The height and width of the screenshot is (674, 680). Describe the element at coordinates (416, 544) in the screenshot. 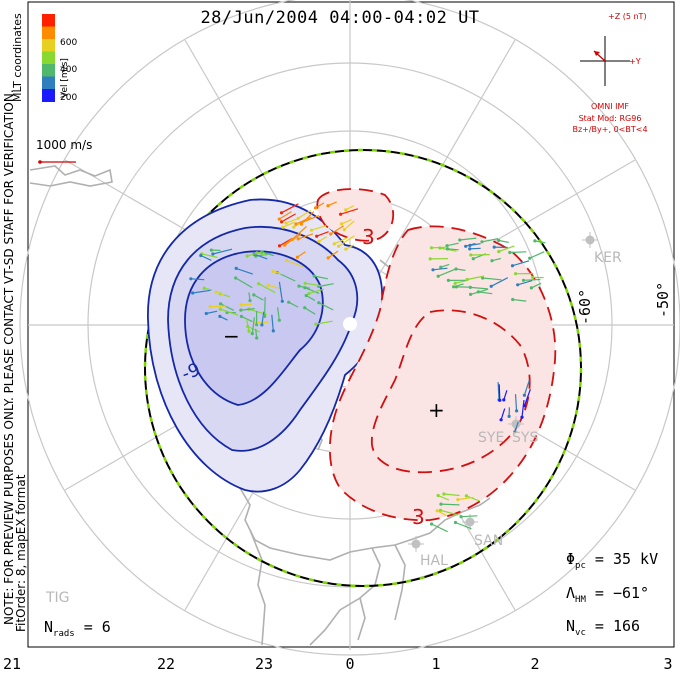

I see `radar-marker-hal` at that location.